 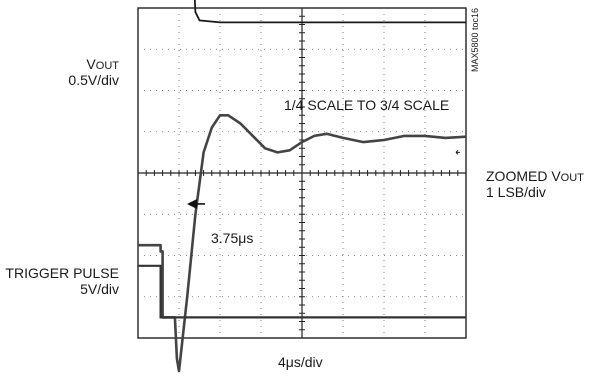 What do you see at coordinates (535, 176) in the screenshot?
I see `zoomed-vout-label: ZOOMED VOUT` at bounding box center [535, 176].